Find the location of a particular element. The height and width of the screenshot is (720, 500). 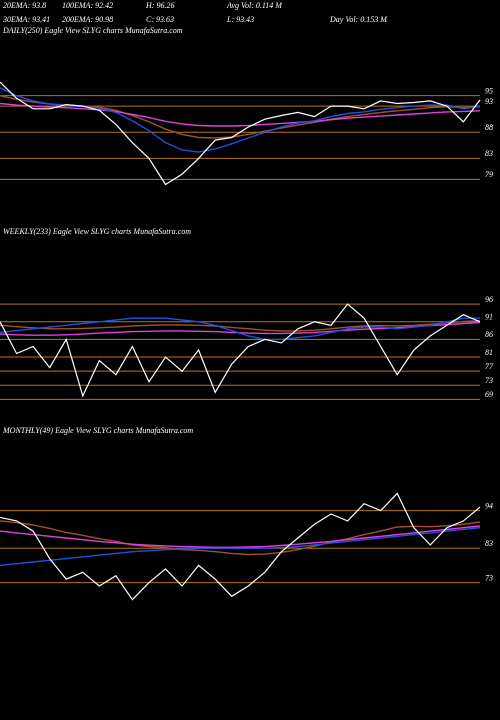

y-tick-label: 94 is located at coordinates (489, 505).